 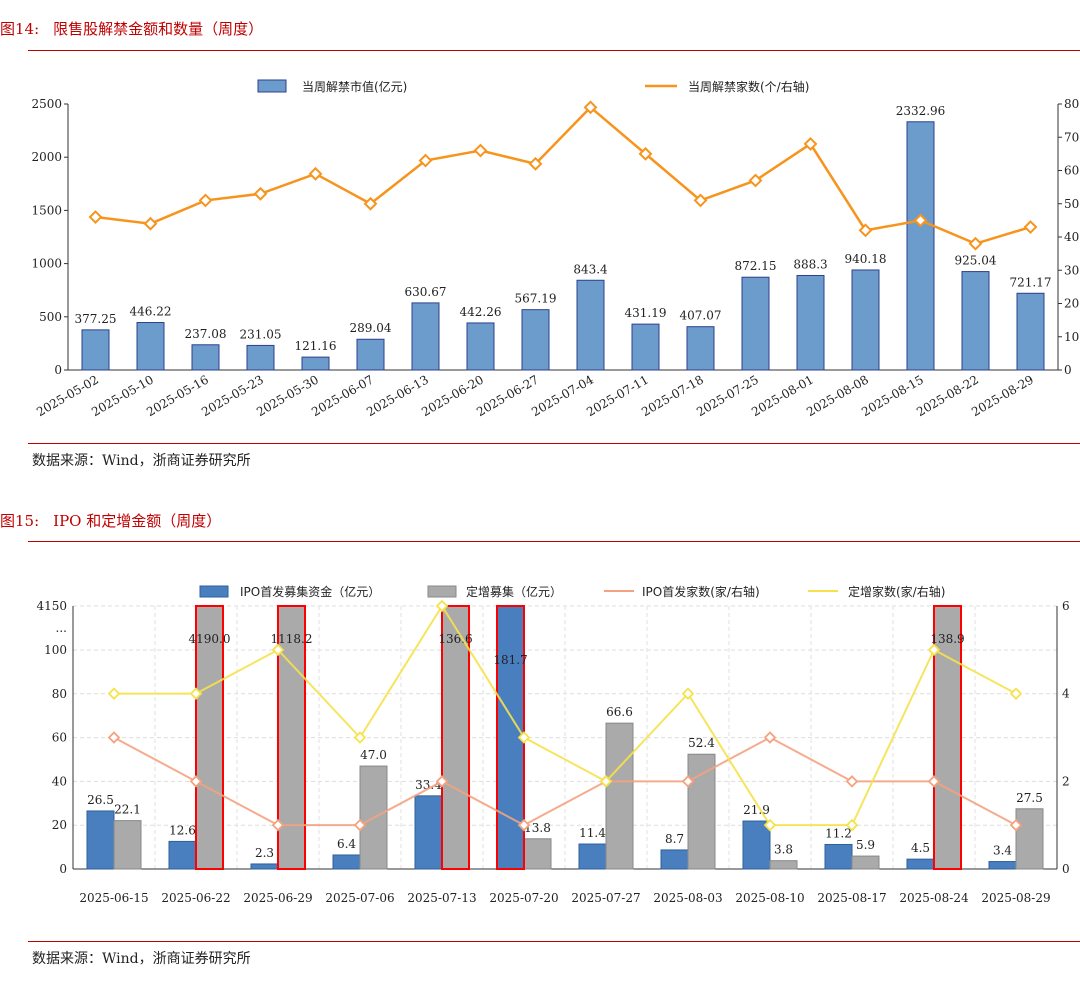 What do you see at coordinates (810, 264) in the screenshot?
I see `bar-data-label: 888.3` at bounding box center [810, 264].